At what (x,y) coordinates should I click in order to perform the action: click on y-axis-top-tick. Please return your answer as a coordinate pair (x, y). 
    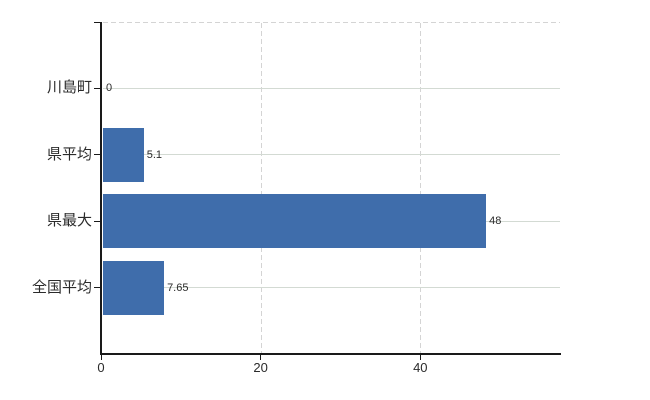
    Looking at the image, I should click on (97, 22).